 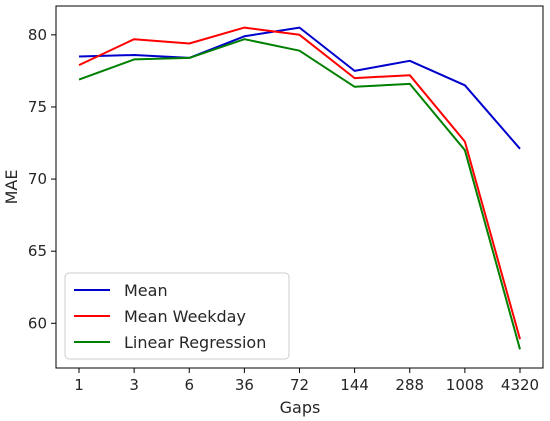 I want to click on y-axis-ticks: 60 65 70 75 80, so click(x=42, y=179).